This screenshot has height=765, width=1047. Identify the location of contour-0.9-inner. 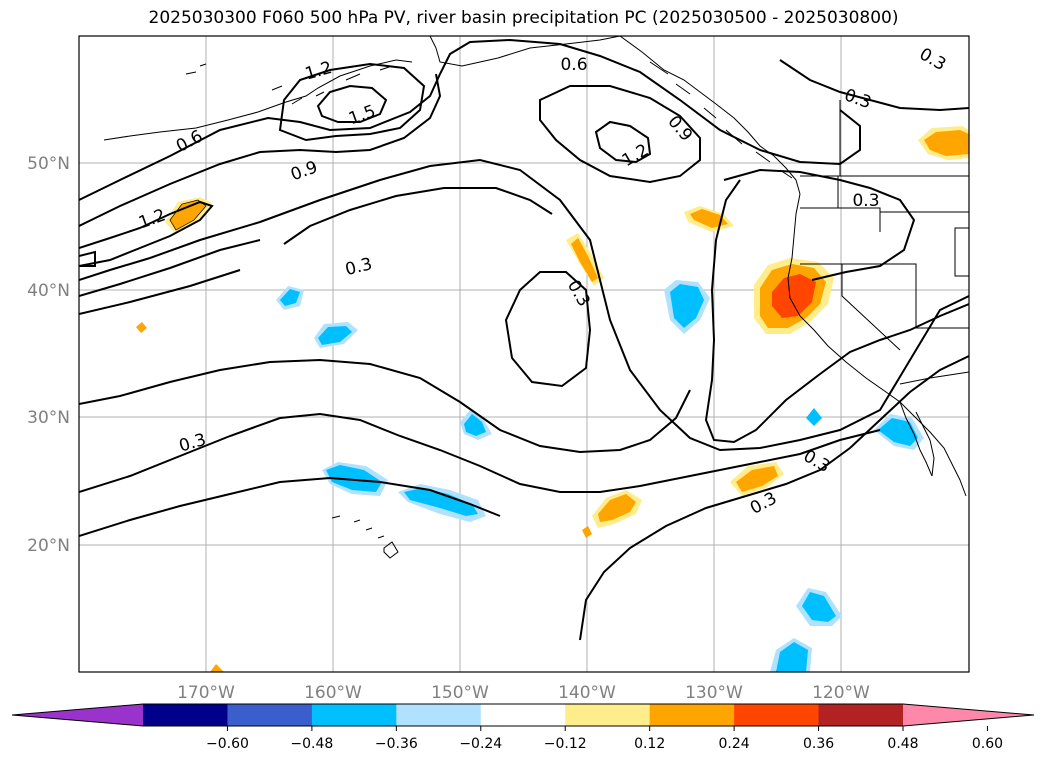
(418, 216).